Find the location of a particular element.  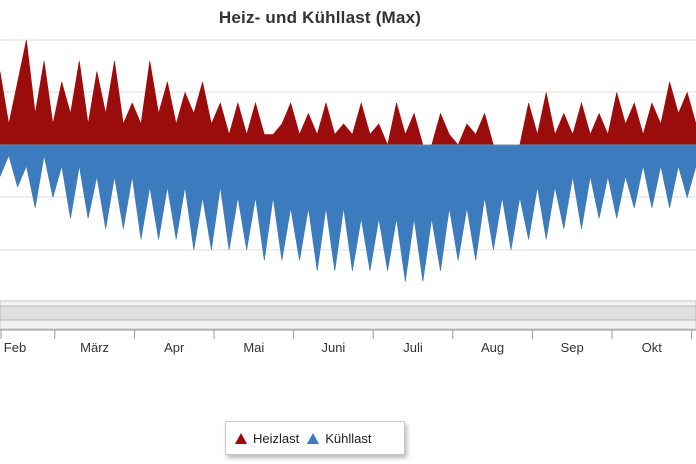

chart-title: Heiz- und Kühllast (Max) is located at coordinates (320, 17).